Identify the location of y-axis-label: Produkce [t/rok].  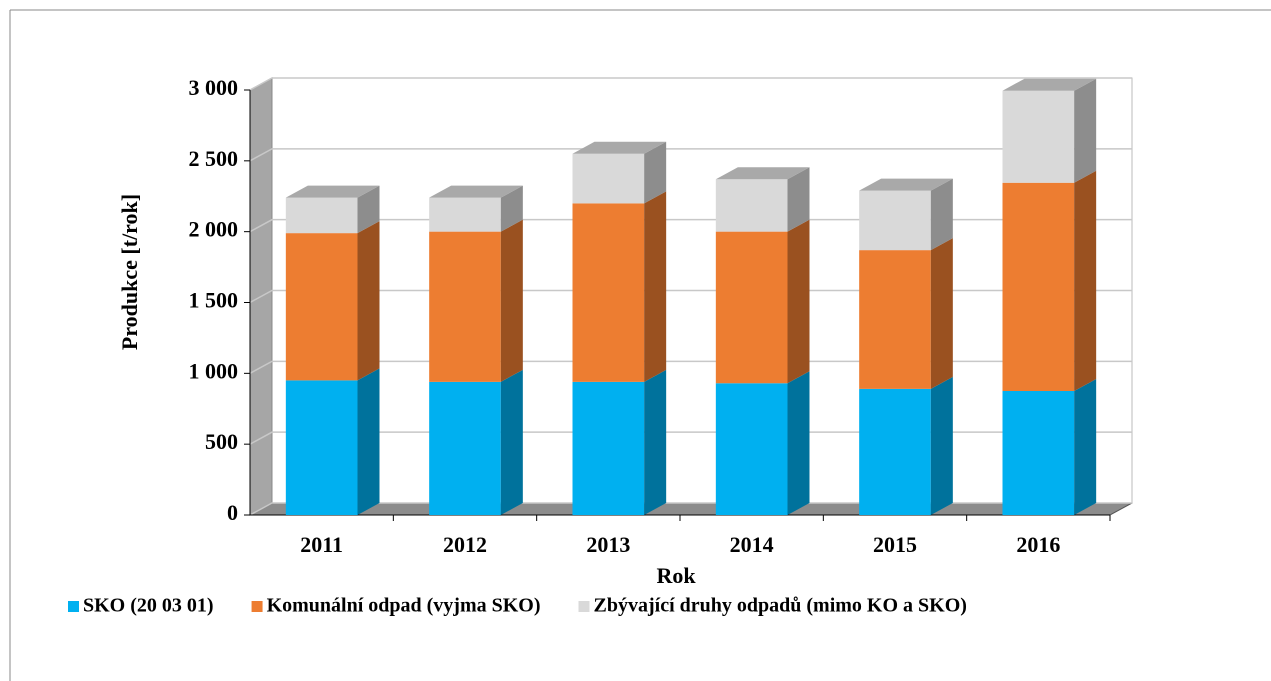
(129, 272).